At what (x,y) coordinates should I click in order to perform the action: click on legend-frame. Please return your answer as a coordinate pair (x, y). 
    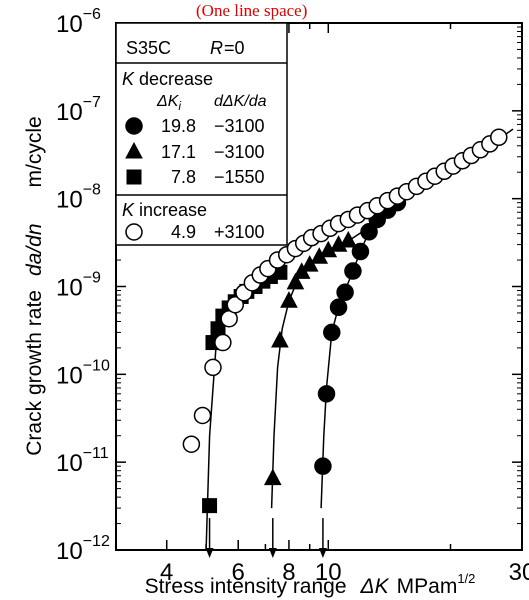
    Looking at the image, I should click on (201, 134).